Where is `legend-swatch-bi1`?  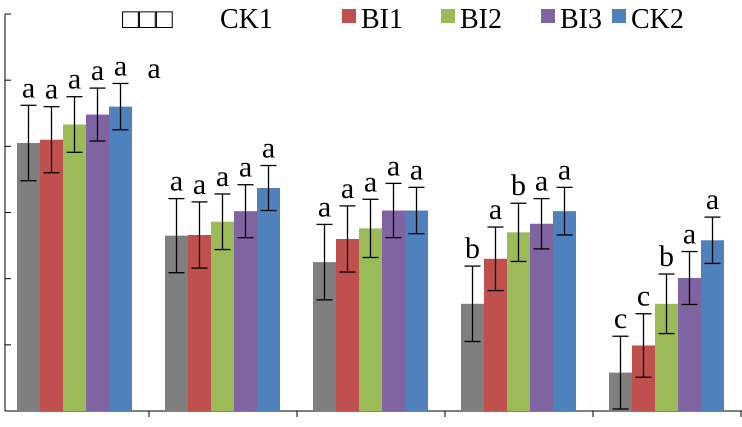 legend-swatch-bi1 is located at coordinates (349, 16).